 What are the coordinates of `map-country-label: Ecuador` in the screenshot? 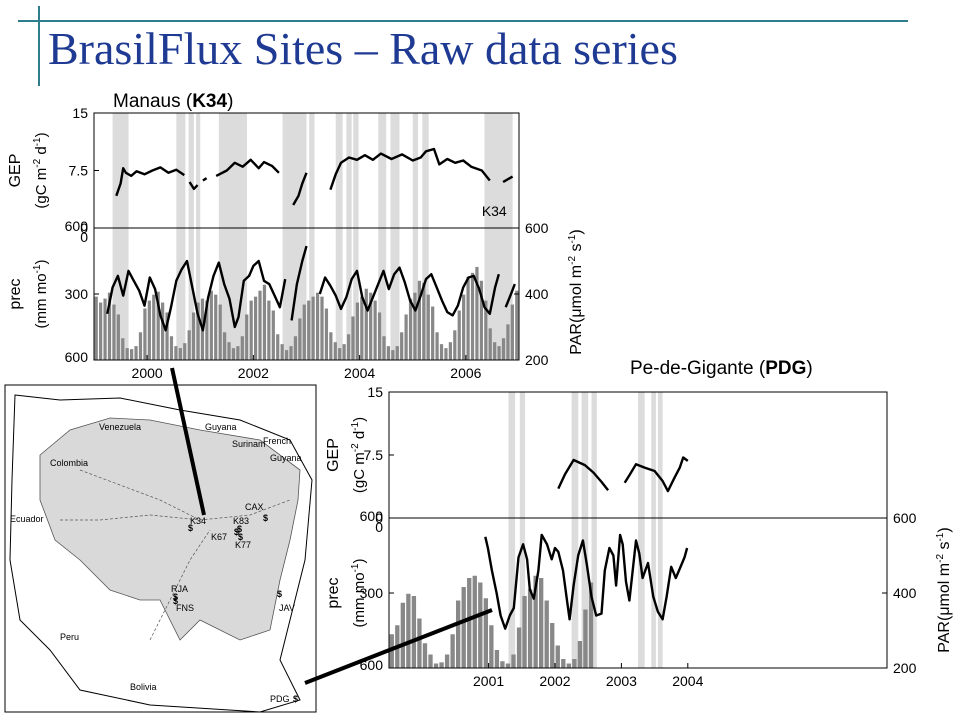 It's located at (27, 519).